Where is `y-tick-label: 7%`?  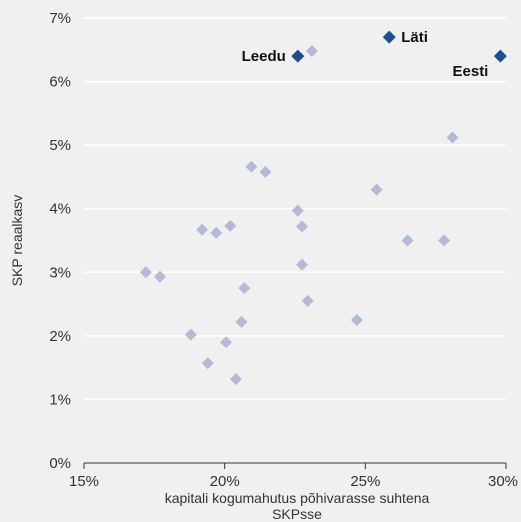
y-tick-label: 7% is located at coordinates (60, 18).